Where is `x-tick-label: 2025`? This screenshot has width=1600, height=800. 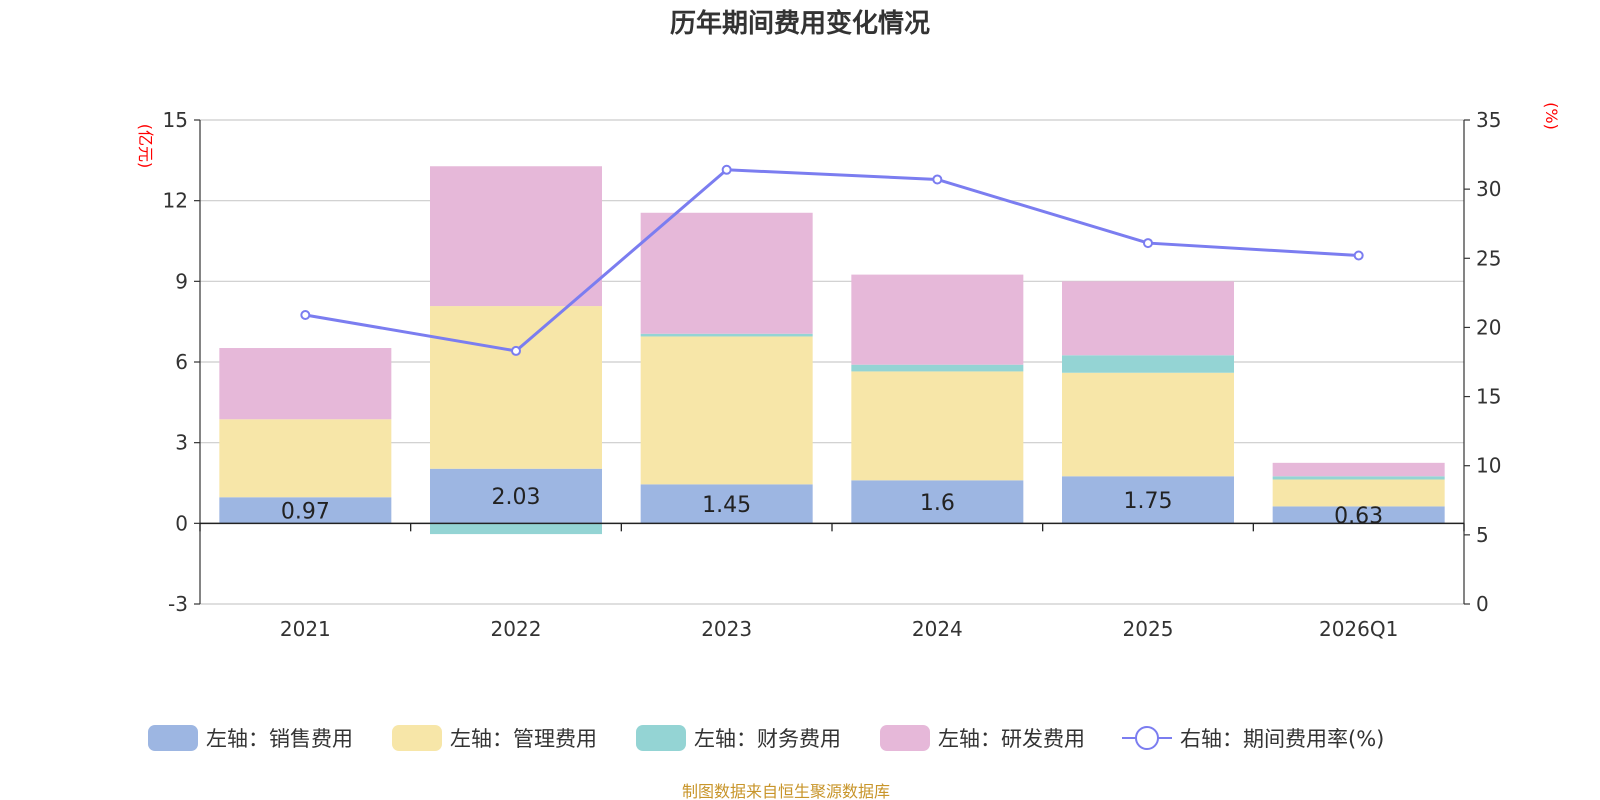 x-tick-label: 2025 is located at coordinates (1148, 629).